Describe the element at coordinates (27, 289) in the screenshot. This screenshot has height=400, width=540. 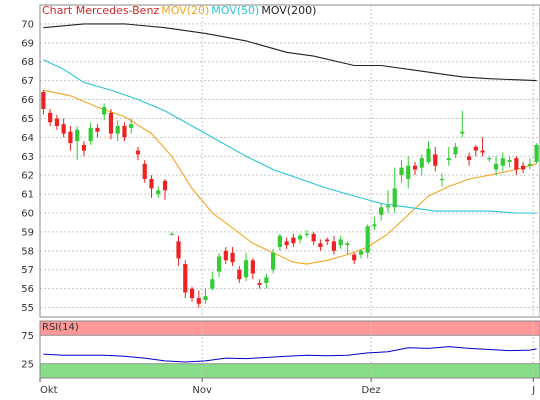
I see `price-tick-56: 56` at that location.